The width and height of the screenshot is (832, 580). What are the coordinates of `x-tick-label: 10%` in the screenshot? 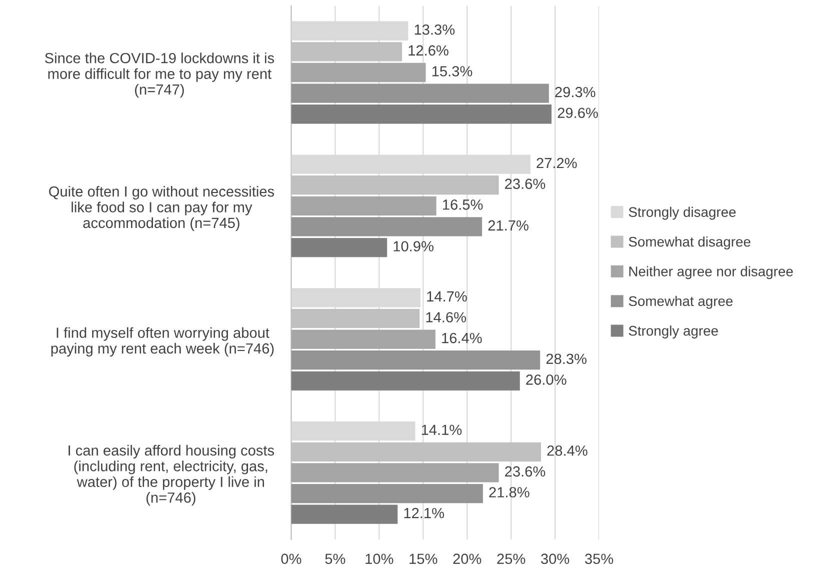 It's located at (380, 559).